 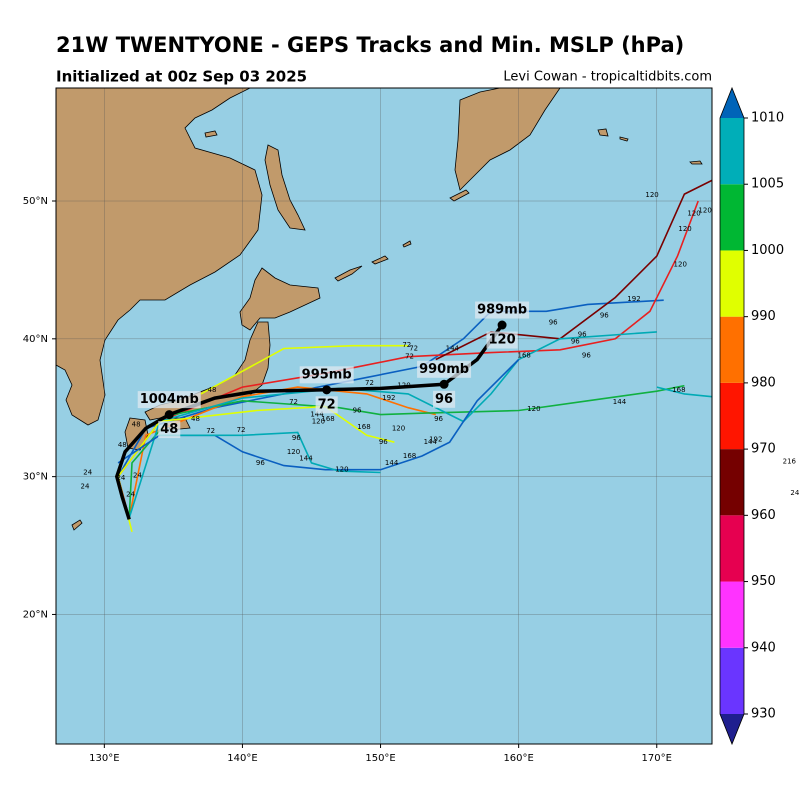 What do you see at coordinates (767, 118) in the screenshot?
I see `colorbar-label: 1010` at bounding box center [767, 118].